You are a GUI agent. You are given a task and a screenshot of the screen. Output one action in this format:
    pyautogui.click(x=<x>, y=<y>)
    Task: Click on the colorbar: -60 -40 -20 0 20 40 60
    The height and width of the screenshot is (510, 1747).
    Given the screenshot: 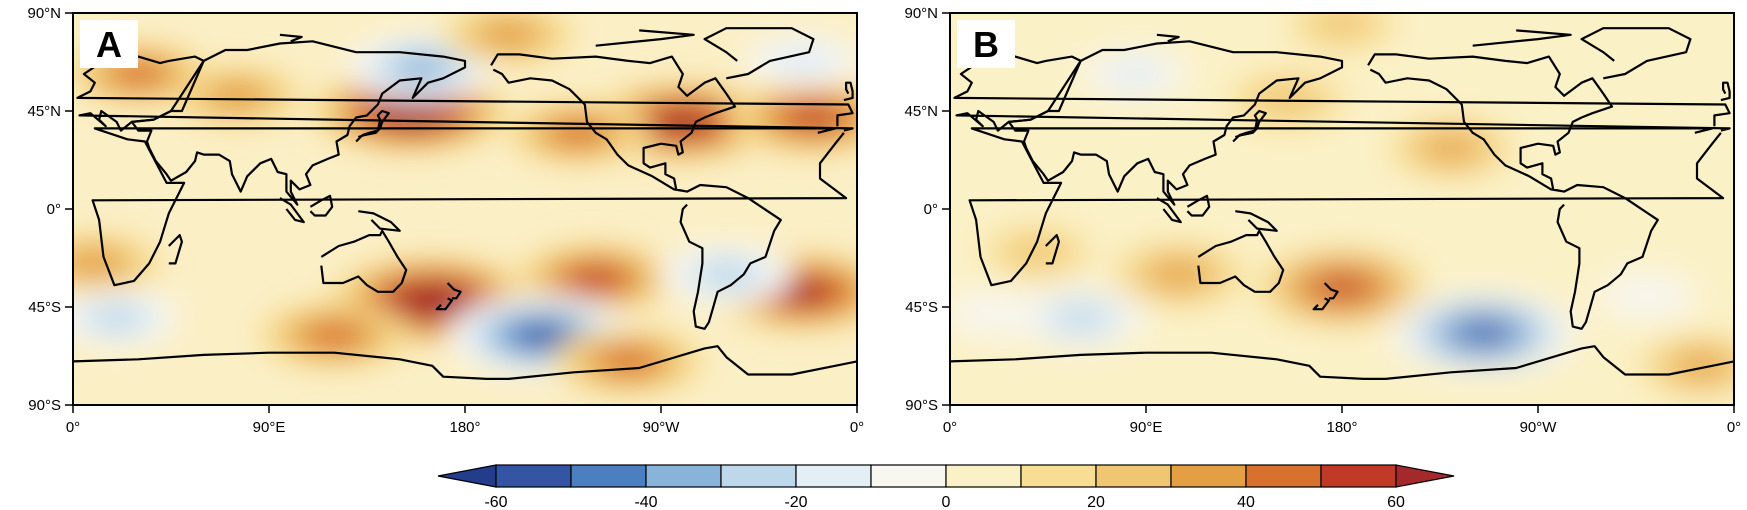 What is the action you would take?
    pyautogui.click(x=946, y=487)
    